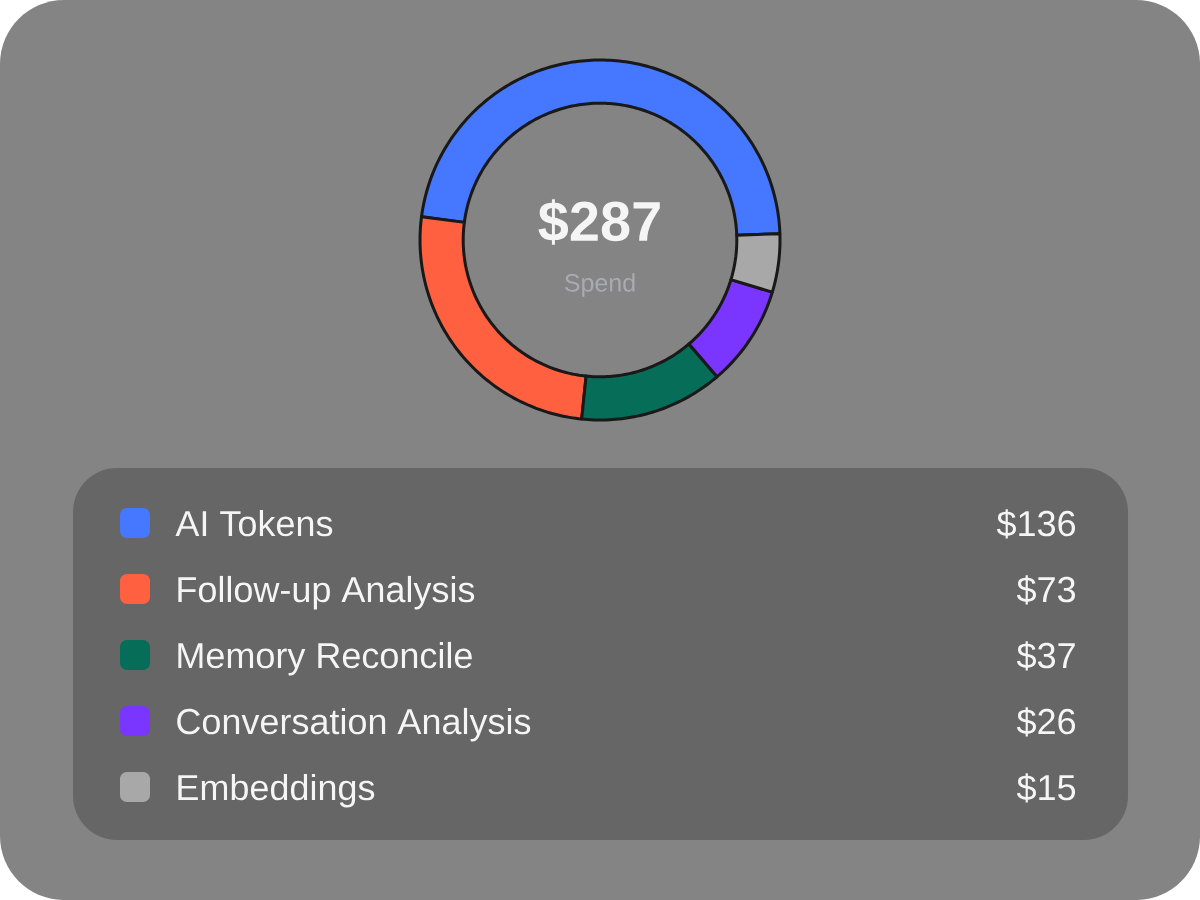 Image resolution: width=1200 pixels, height=900 pixels. What do you see at coordinates (1046, 722) in the screenshot?
I see `data-label: $26` at bounding box center [1046, 722].